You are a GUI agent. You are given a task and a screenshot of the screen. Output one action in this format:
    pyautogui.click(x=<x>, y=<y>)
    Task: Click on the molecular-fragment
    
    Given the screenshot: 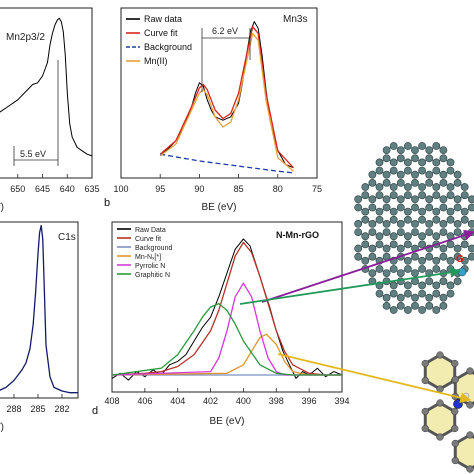 What is the action you would take?
    pyautogui.click(x=447, y=412)
    